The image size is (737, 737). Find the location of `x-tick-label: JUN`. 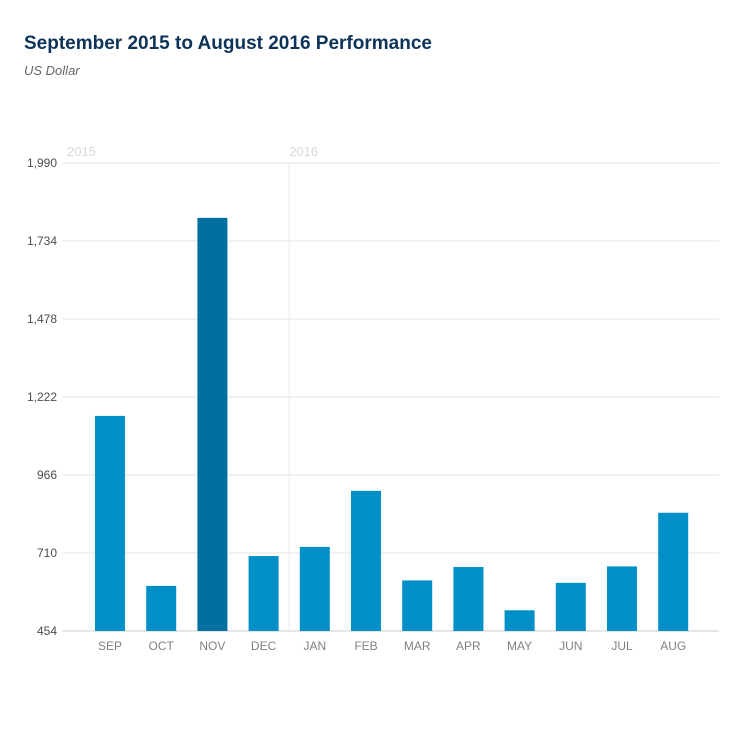

x-tick-label: JUN is located at coordinates (570, 646).